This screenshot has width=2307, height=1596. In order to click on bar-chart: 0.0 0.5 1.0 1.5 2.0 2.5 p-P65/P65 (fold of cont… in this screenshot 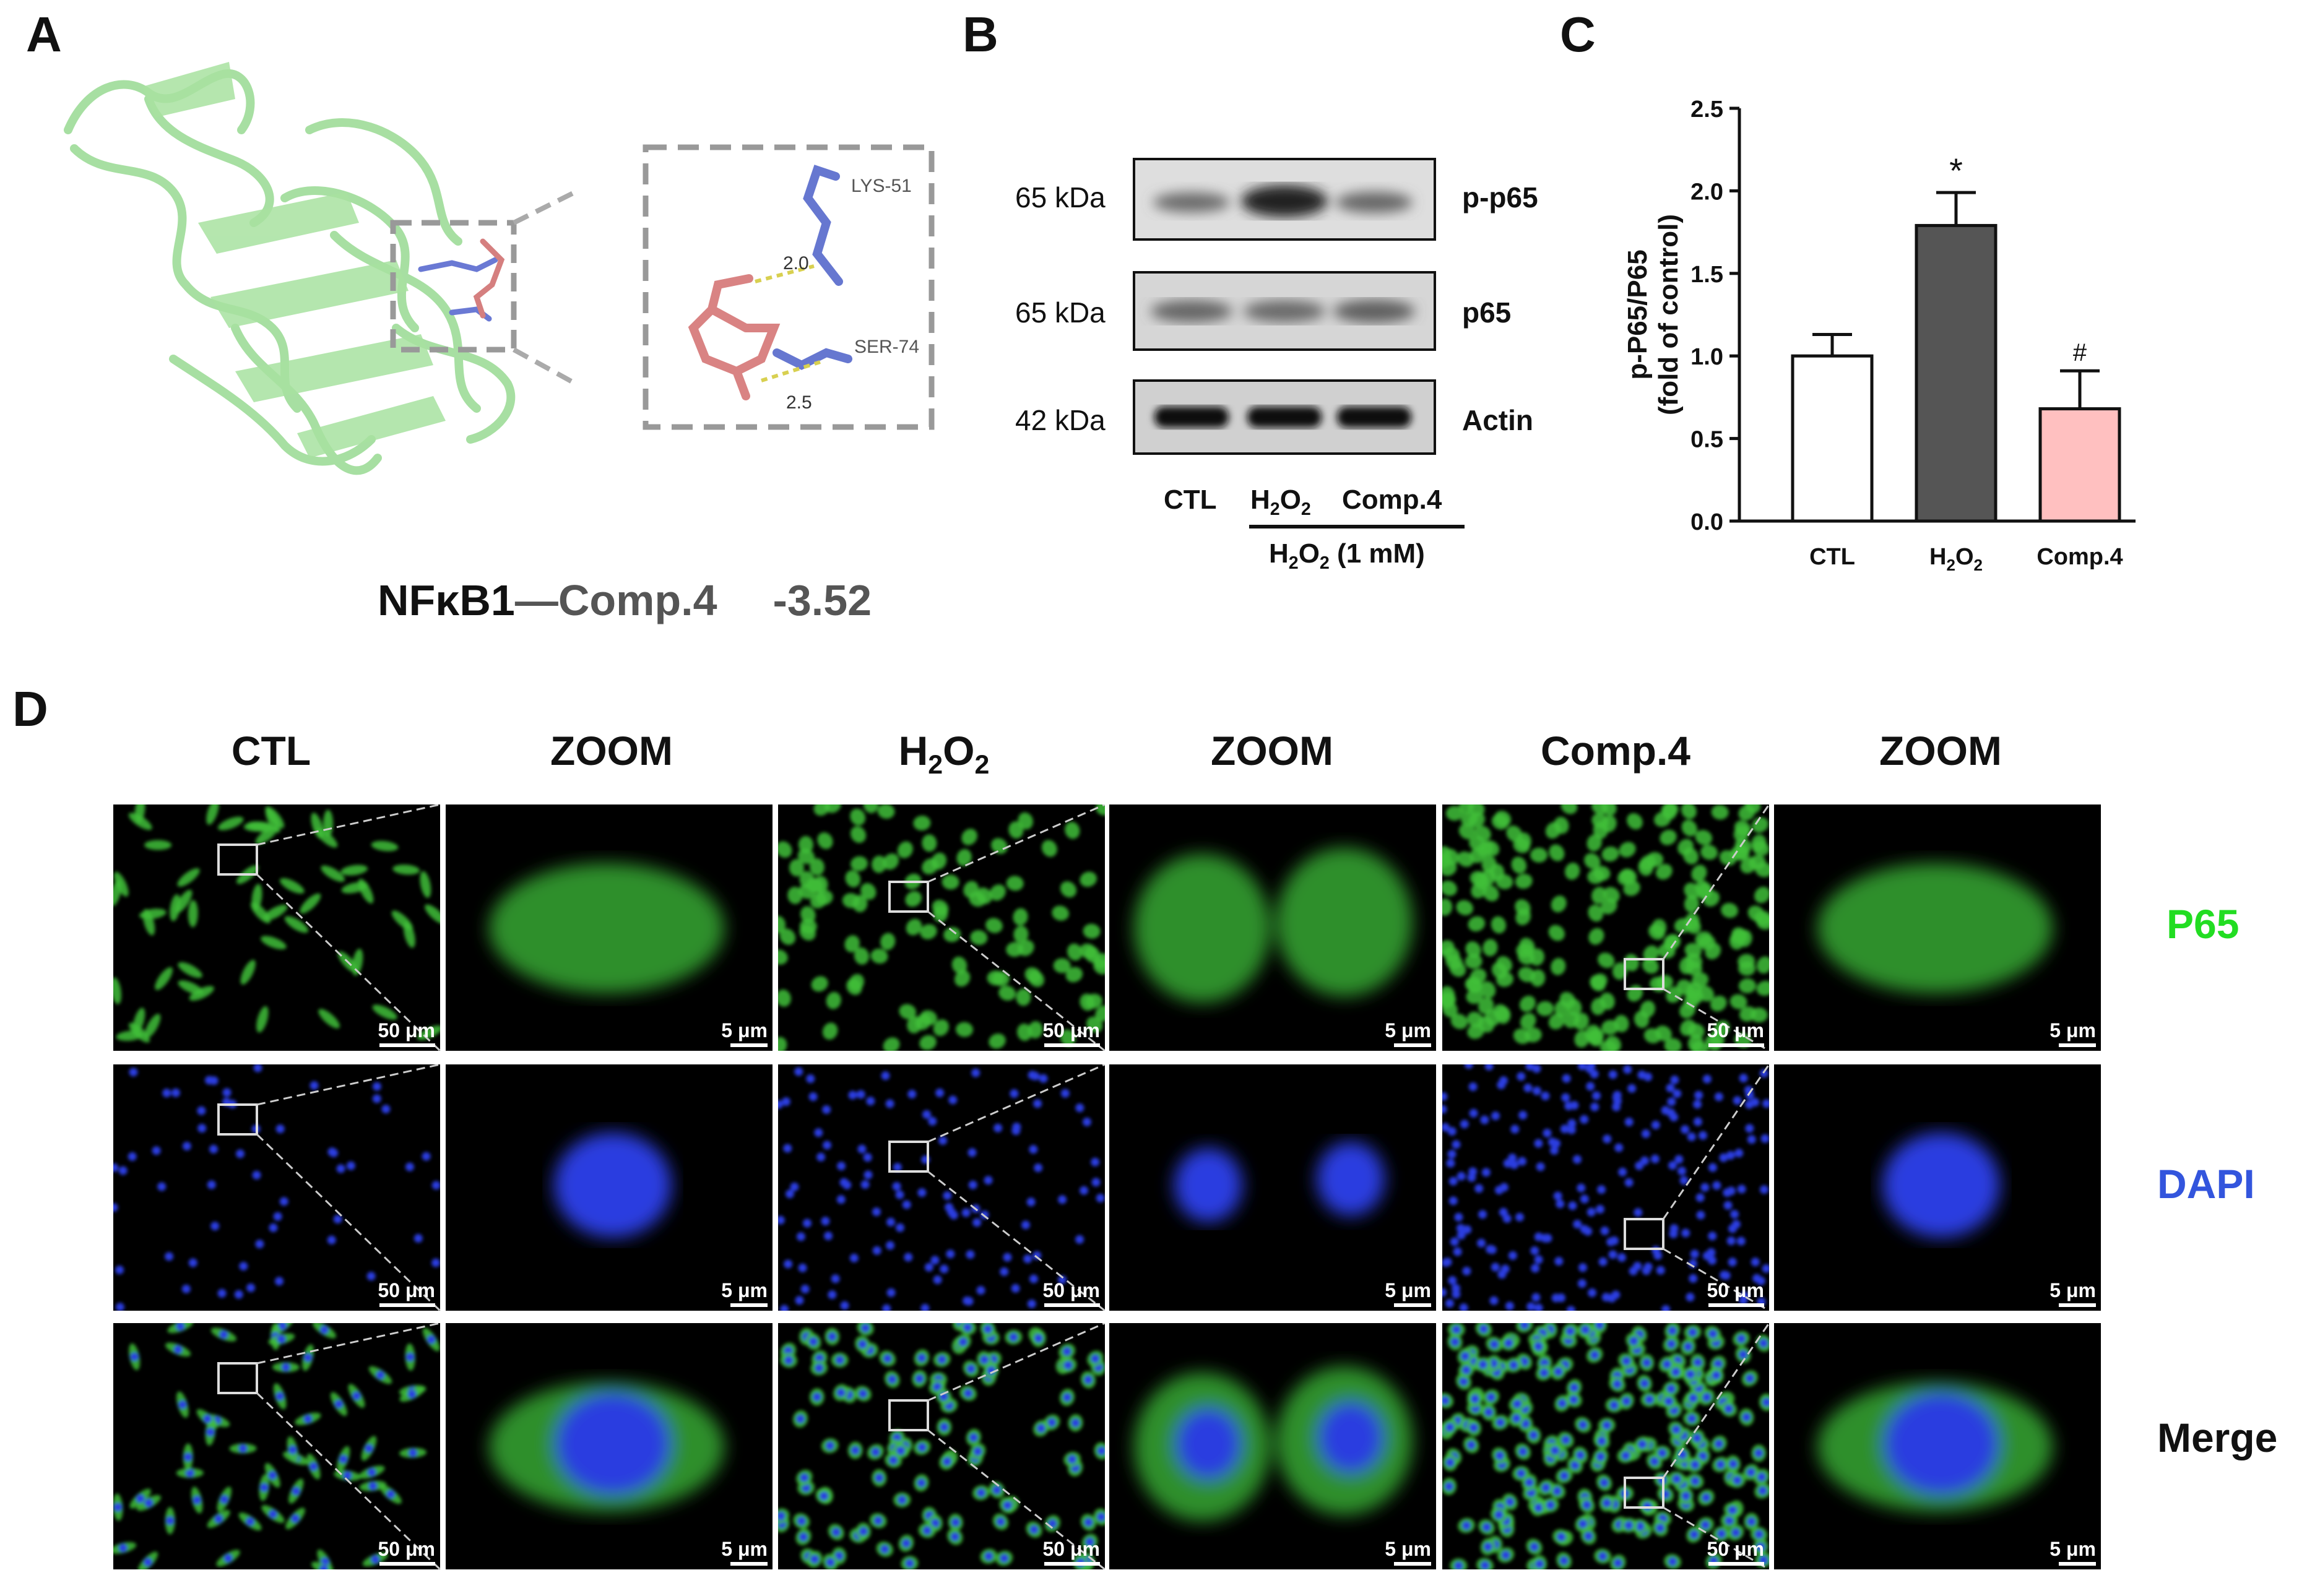, I will do `click(1879, 335)`.